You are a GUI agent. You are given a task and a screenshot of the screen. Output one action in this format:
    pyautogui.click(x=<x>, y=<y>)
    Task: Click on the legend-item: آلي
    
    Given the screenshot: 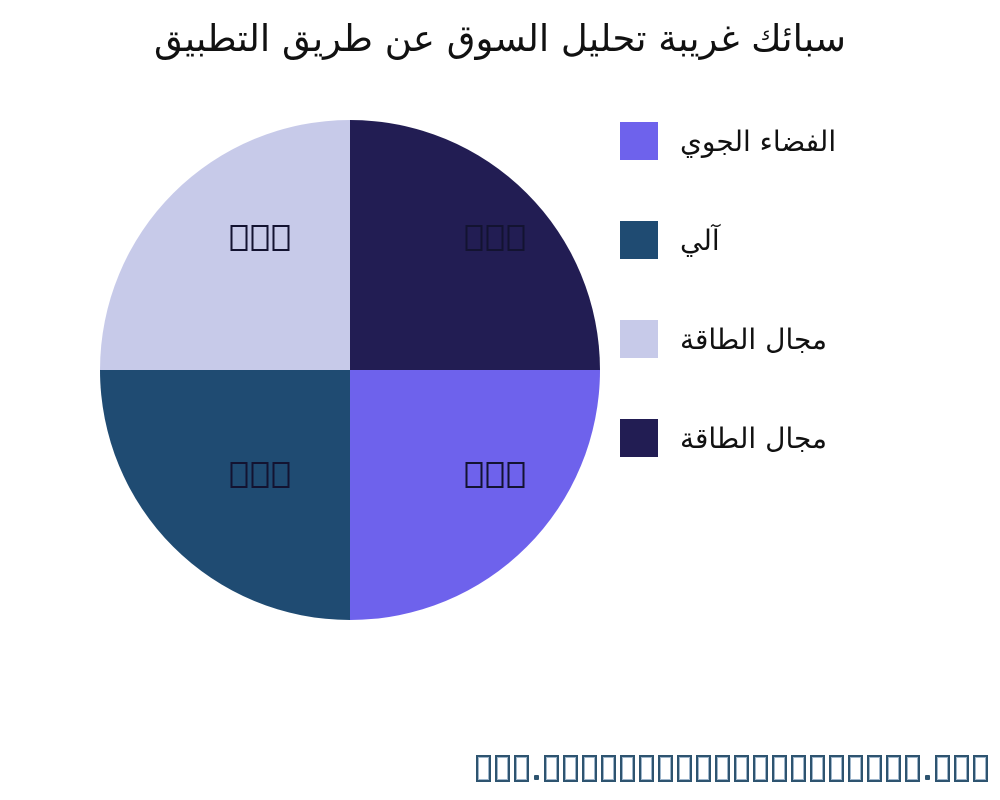 What is the action you would take?
    pyautogui.click(x=790, y=240)
    